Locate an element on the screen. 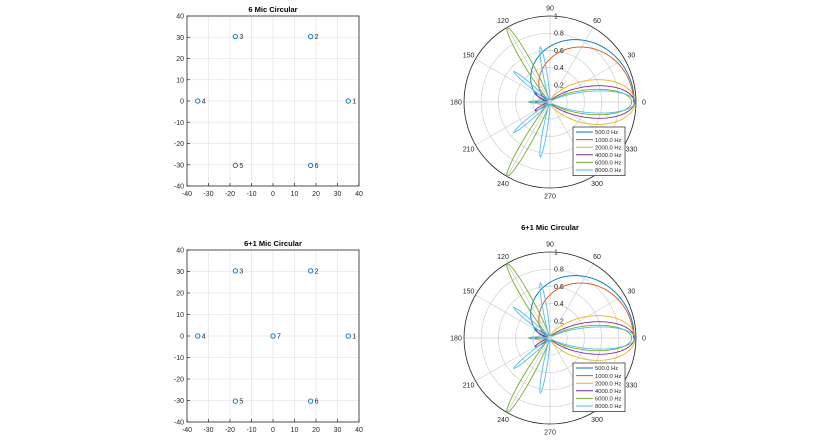 The image size is (814, 444). mic-label-7: 7 is located at coordinates (279, 337).